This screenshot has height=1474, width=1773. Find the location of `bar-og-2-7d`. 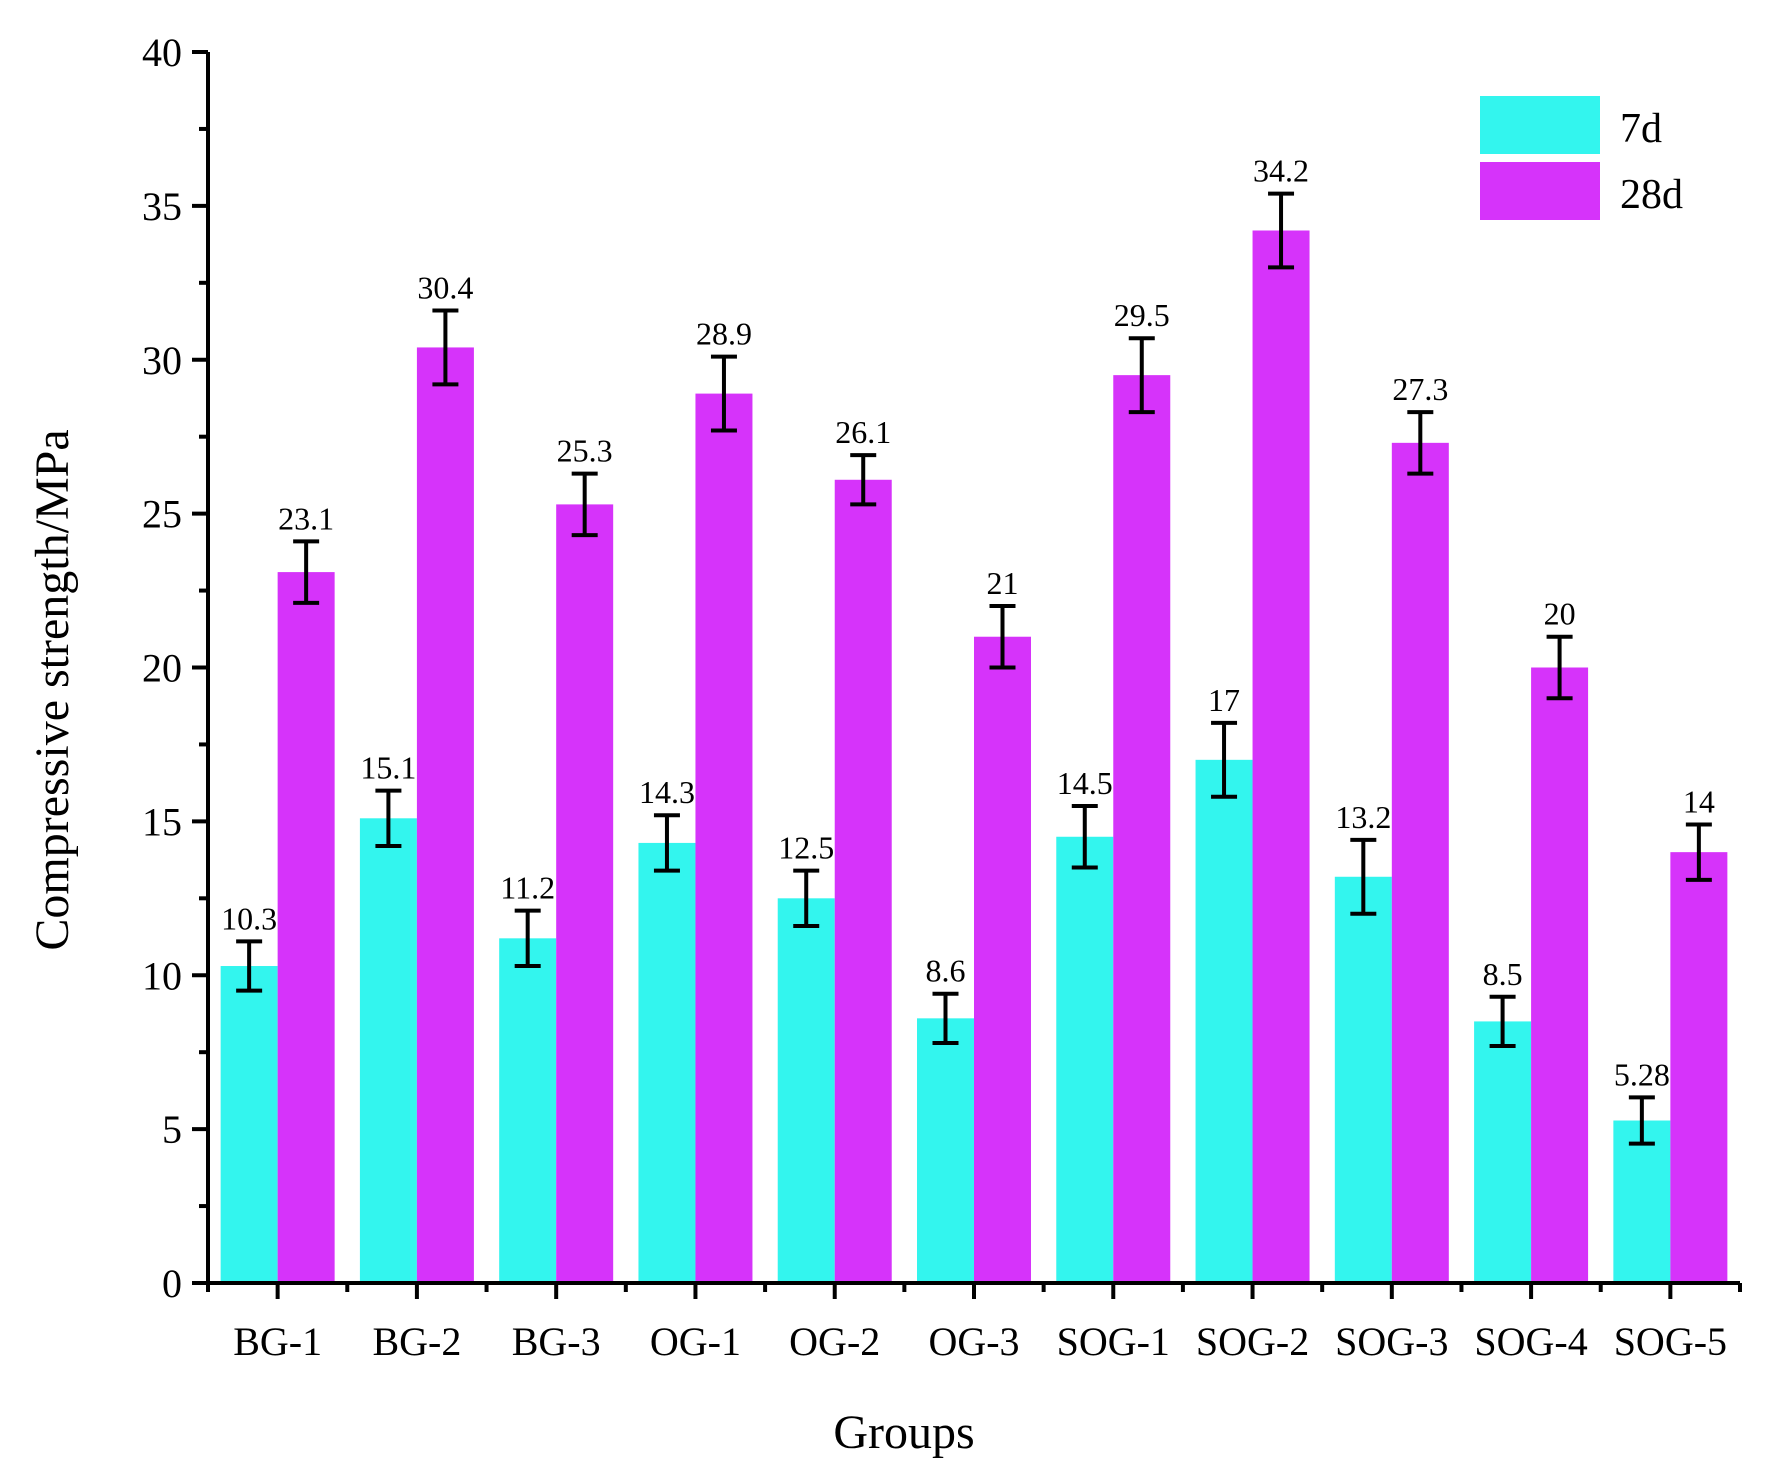

bar-og-2-7d is located at coordinates (806, 1090).